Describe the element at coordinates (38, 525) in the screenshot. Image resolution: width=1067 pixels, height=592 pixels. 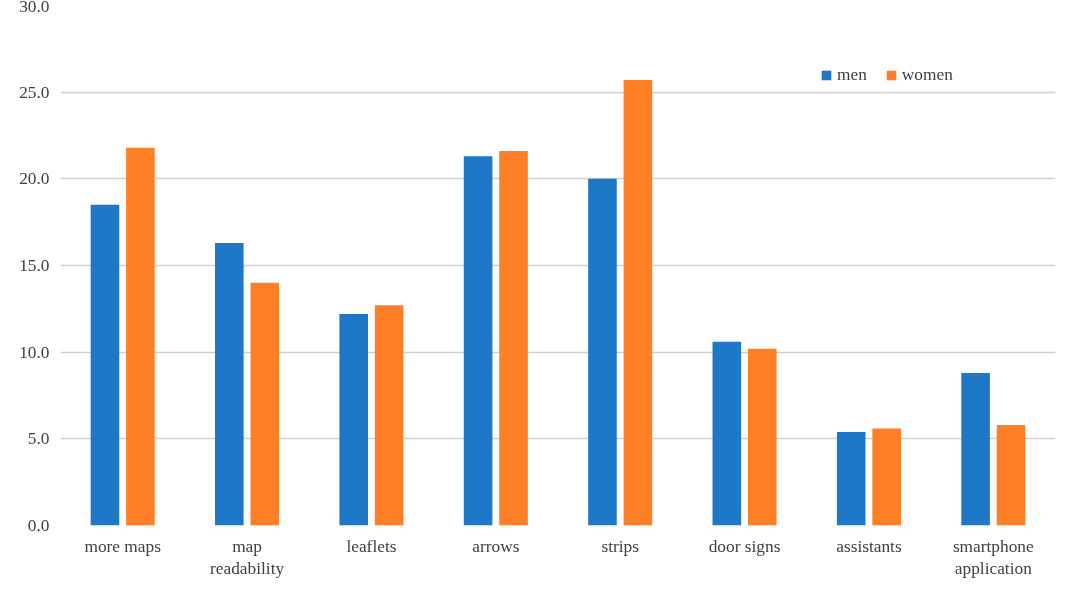
I see `y-tick-label: 0.0` at that location.